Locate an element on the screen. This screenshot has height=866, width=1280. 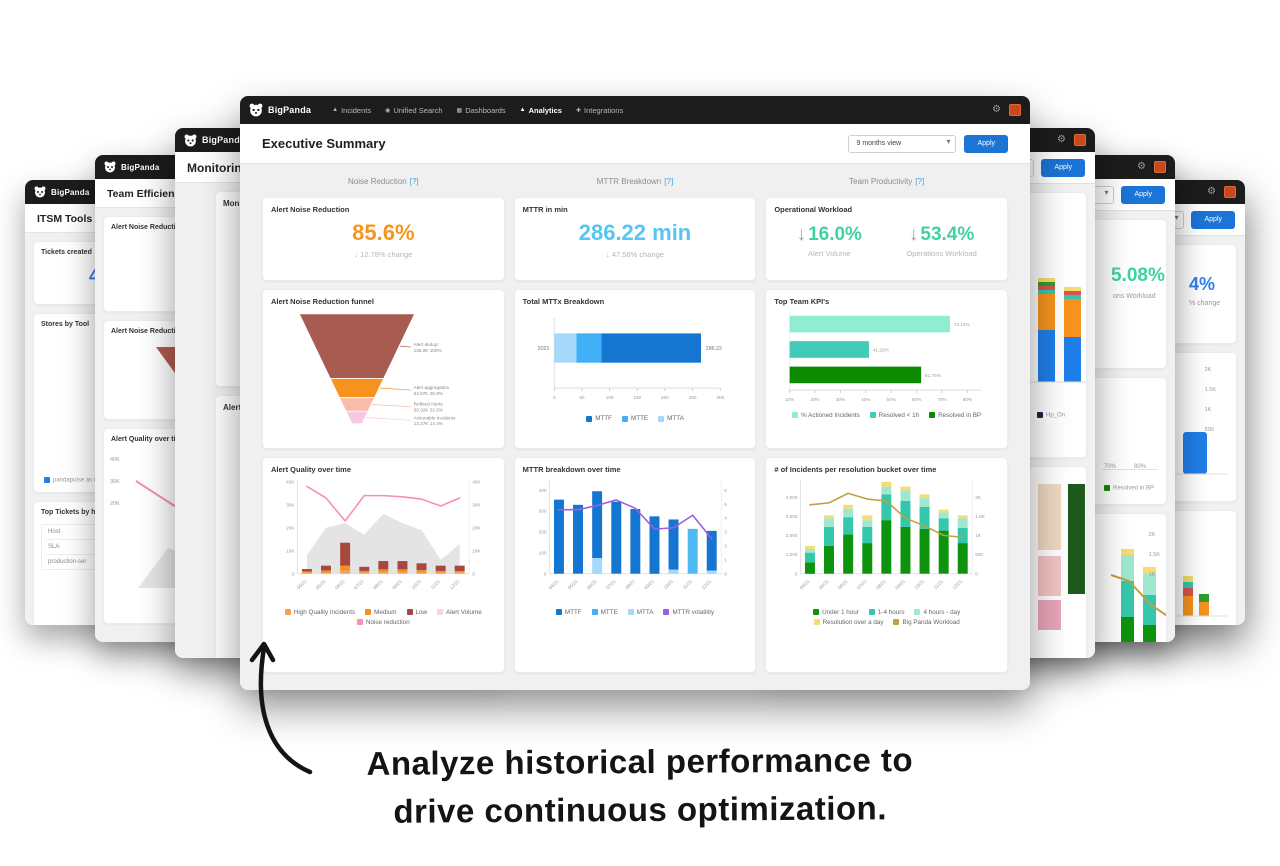
axis-tick: 500 is located at coordinates (1209, 430).